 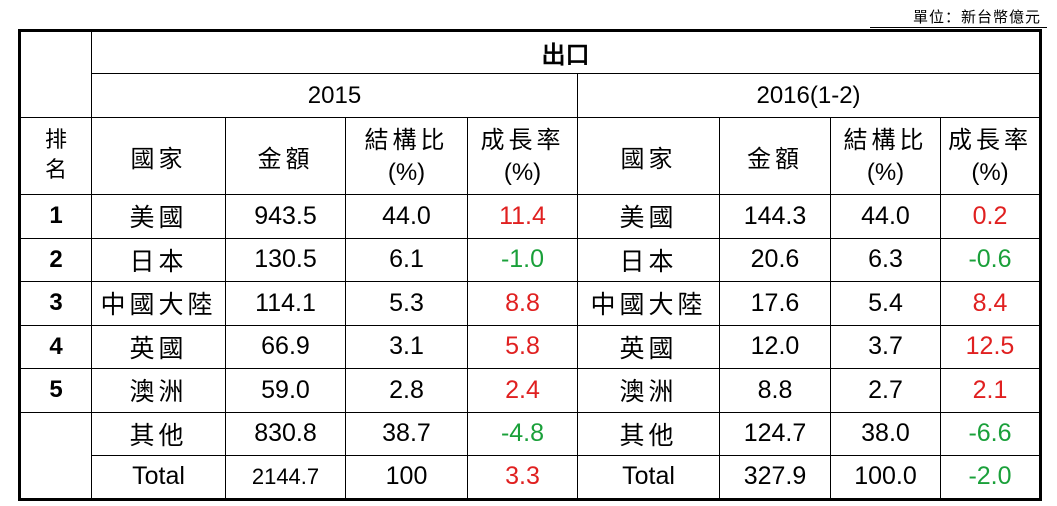 I want to click on share-cell-2015: 5.3, so click(x=406, y=303).